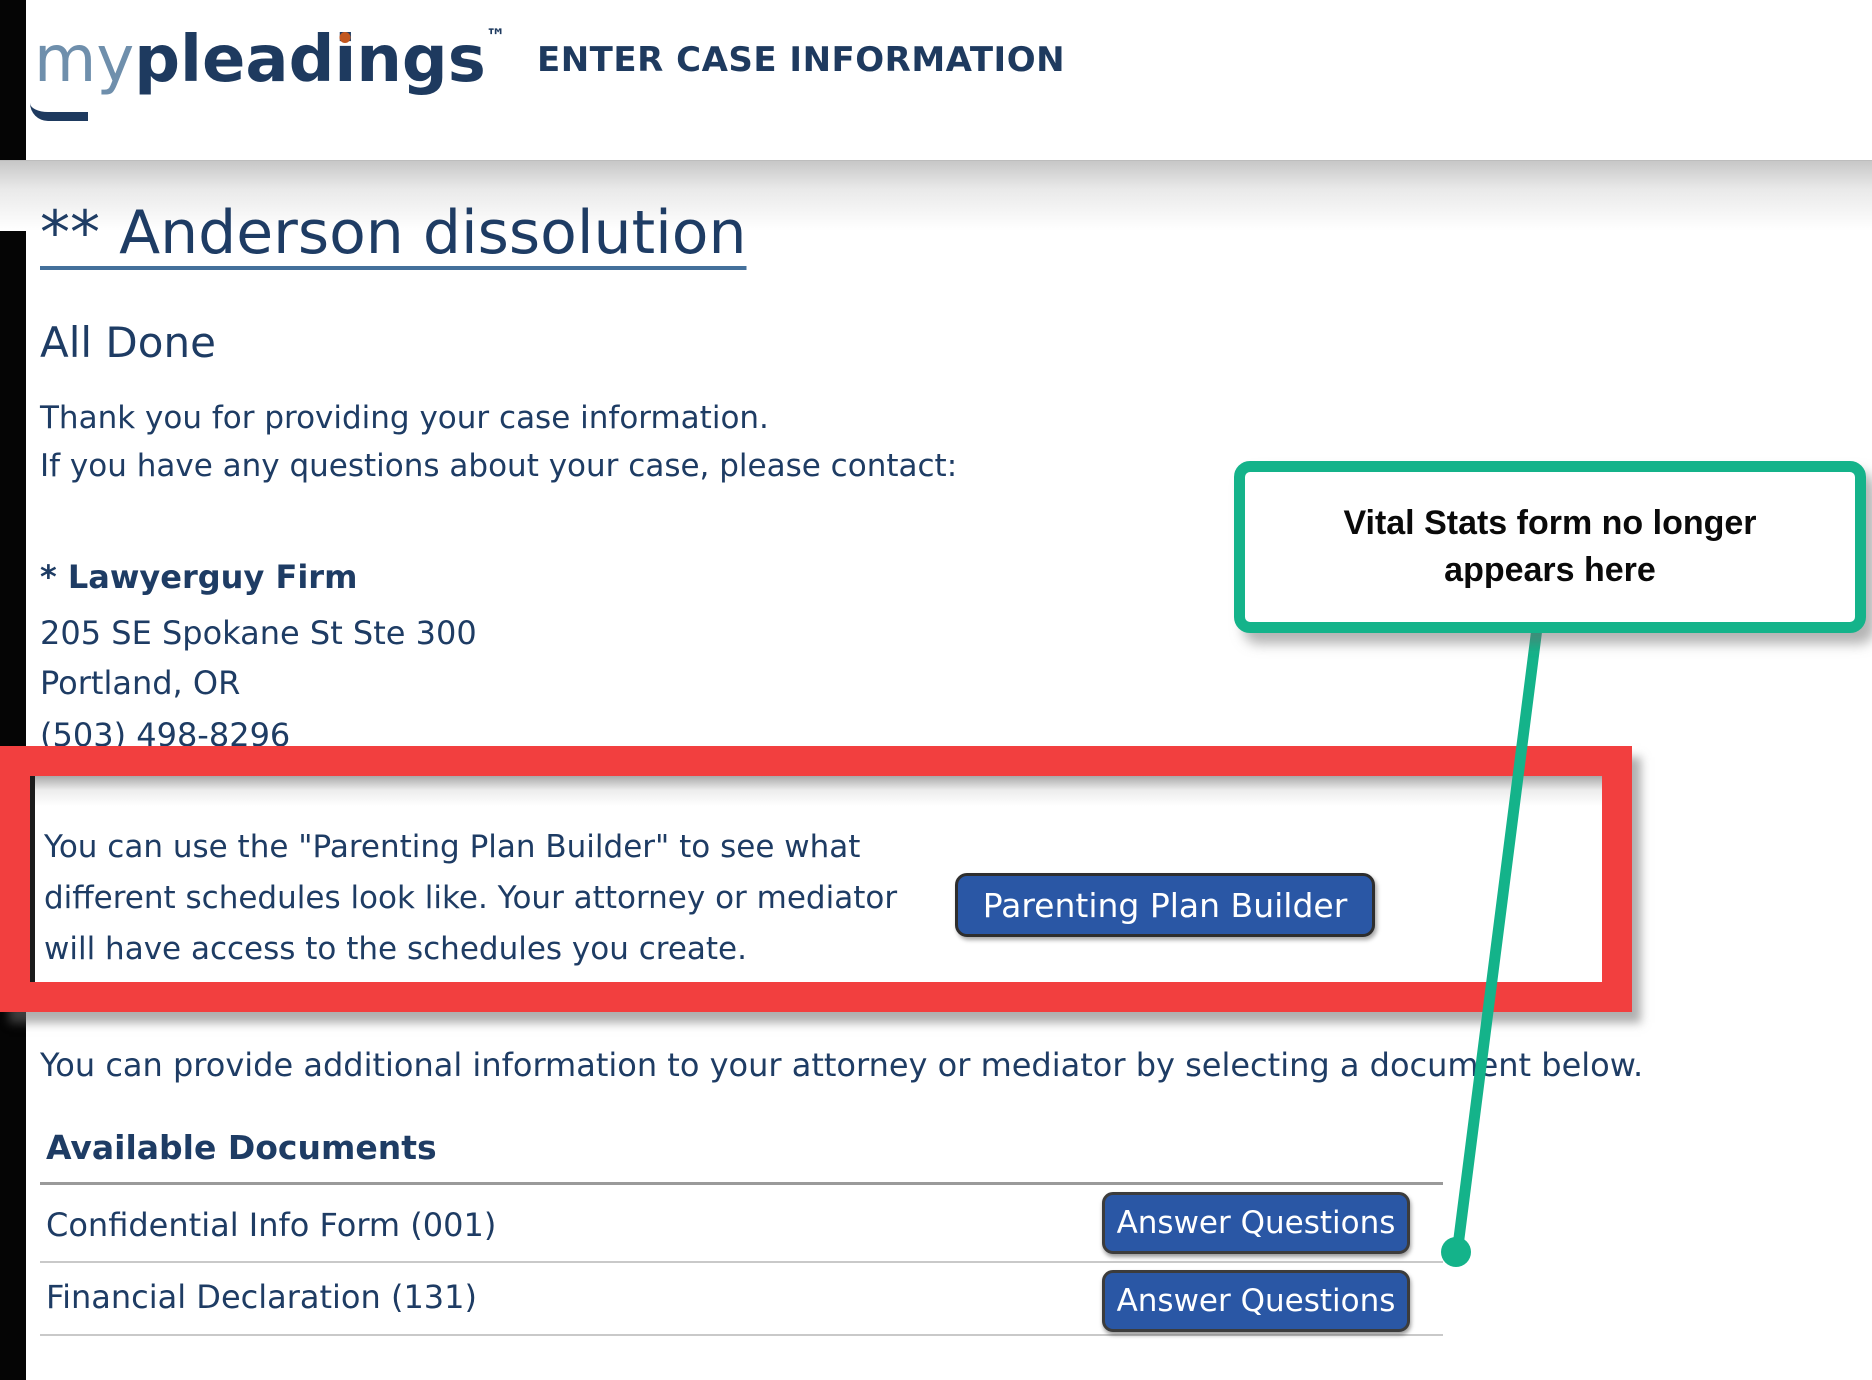 This screenshot has height=1380, width=1872. Describe the element at coordinates (345, 60) in the screenshot. I see `logo-letter-i: i` at that location.